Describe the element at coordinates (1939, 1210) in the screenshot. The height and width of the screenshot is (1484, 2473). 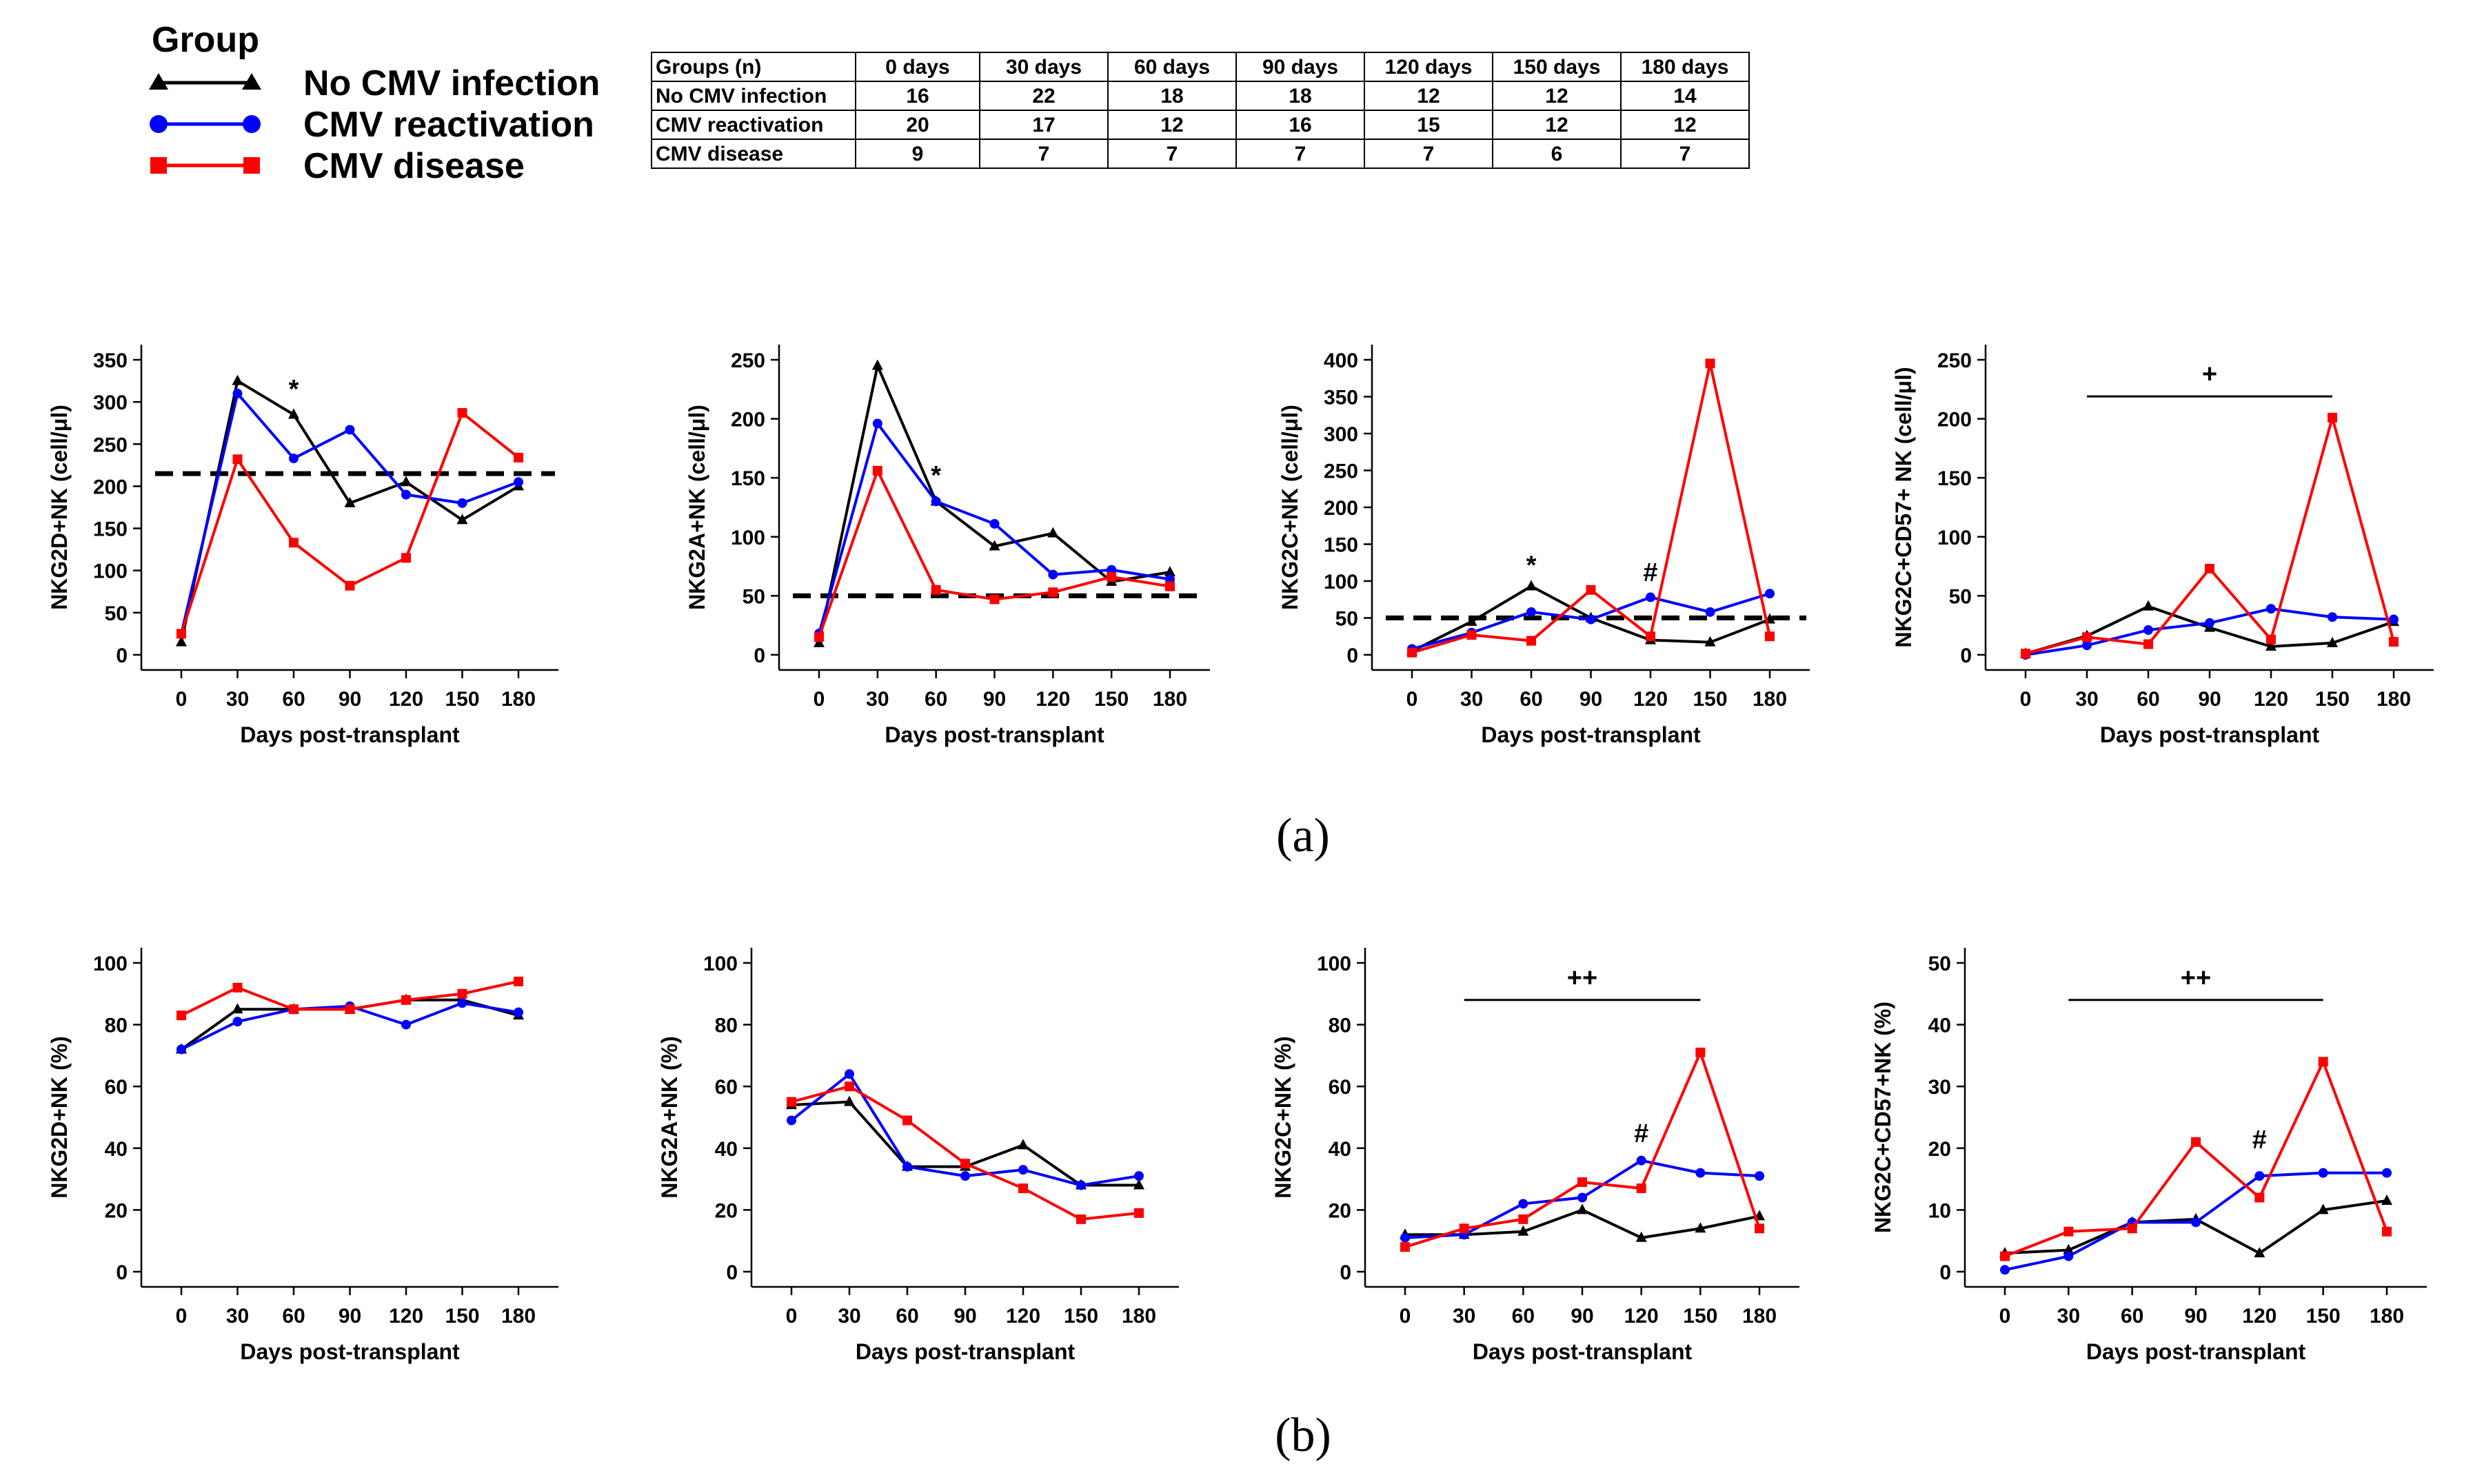
I see `y-tick-label: 10` at that location.